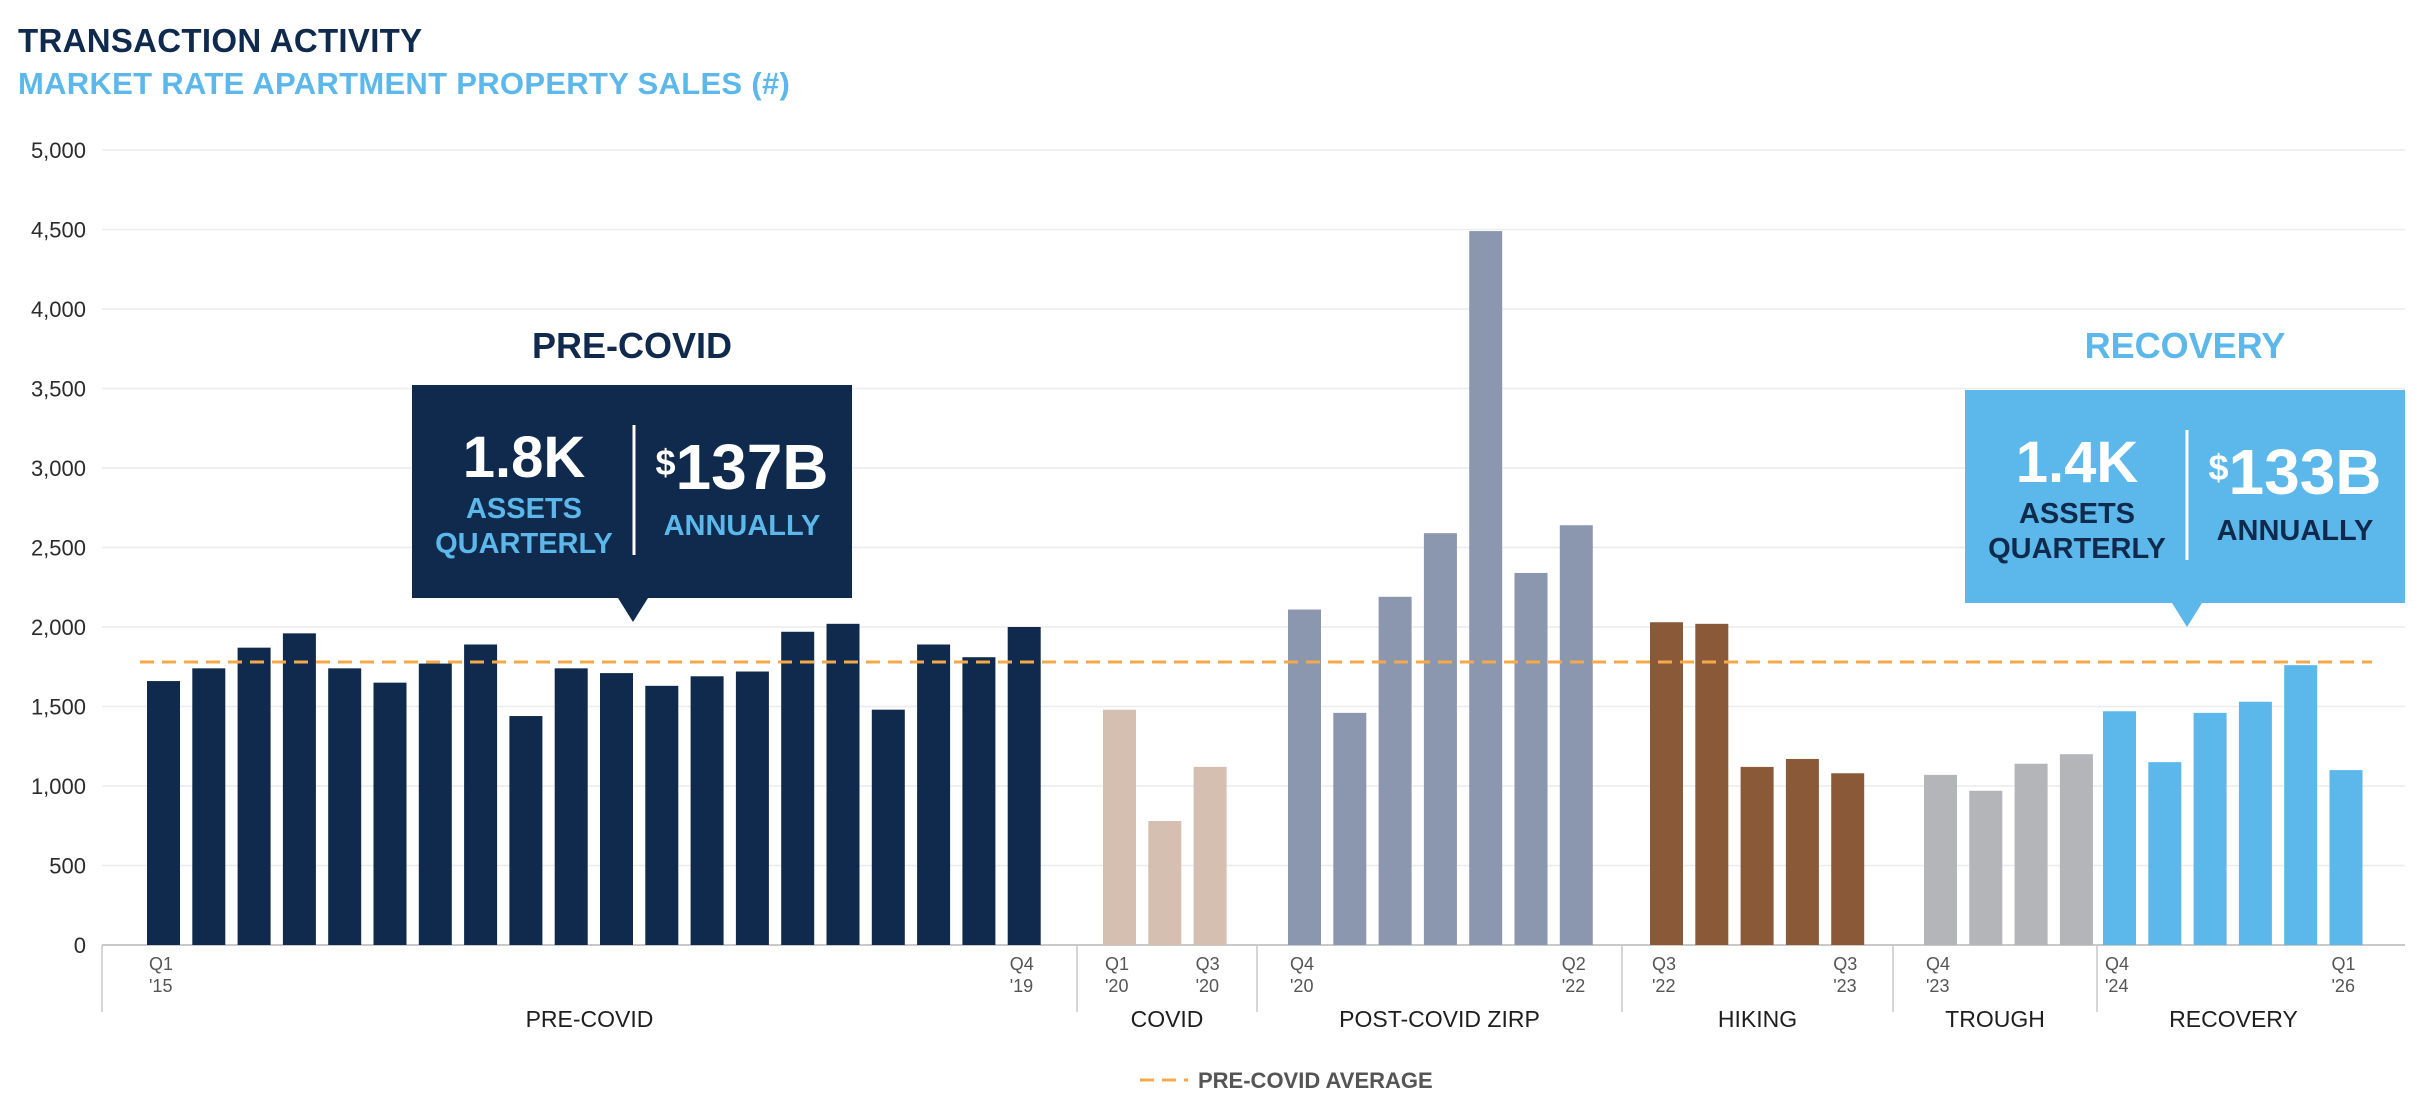 The width and height of the screenshot is (2420, 1106). Describe the element at coordinates (80, 945) in the screenshot. I see `y-tick-label: 0` at that location.